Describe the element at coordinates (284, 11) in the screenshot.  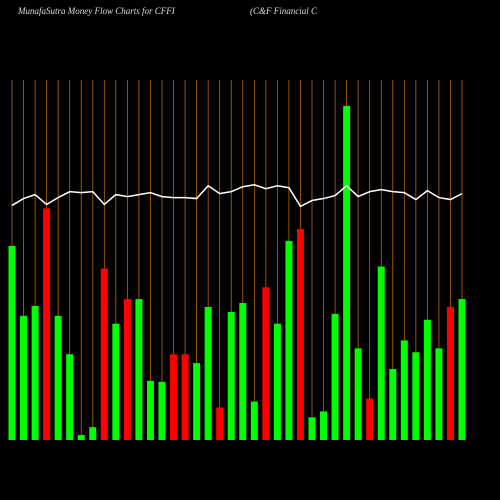
I see `chart-subtitle: (C&F Financial C` at that location.